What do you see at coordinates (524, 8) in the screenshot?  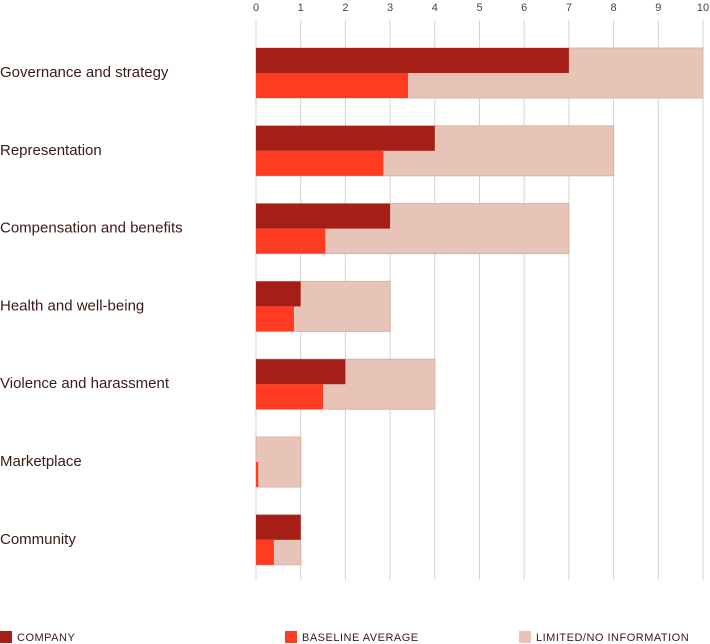 I see `x-tick-label: 6` at bounding box center [524, 8].